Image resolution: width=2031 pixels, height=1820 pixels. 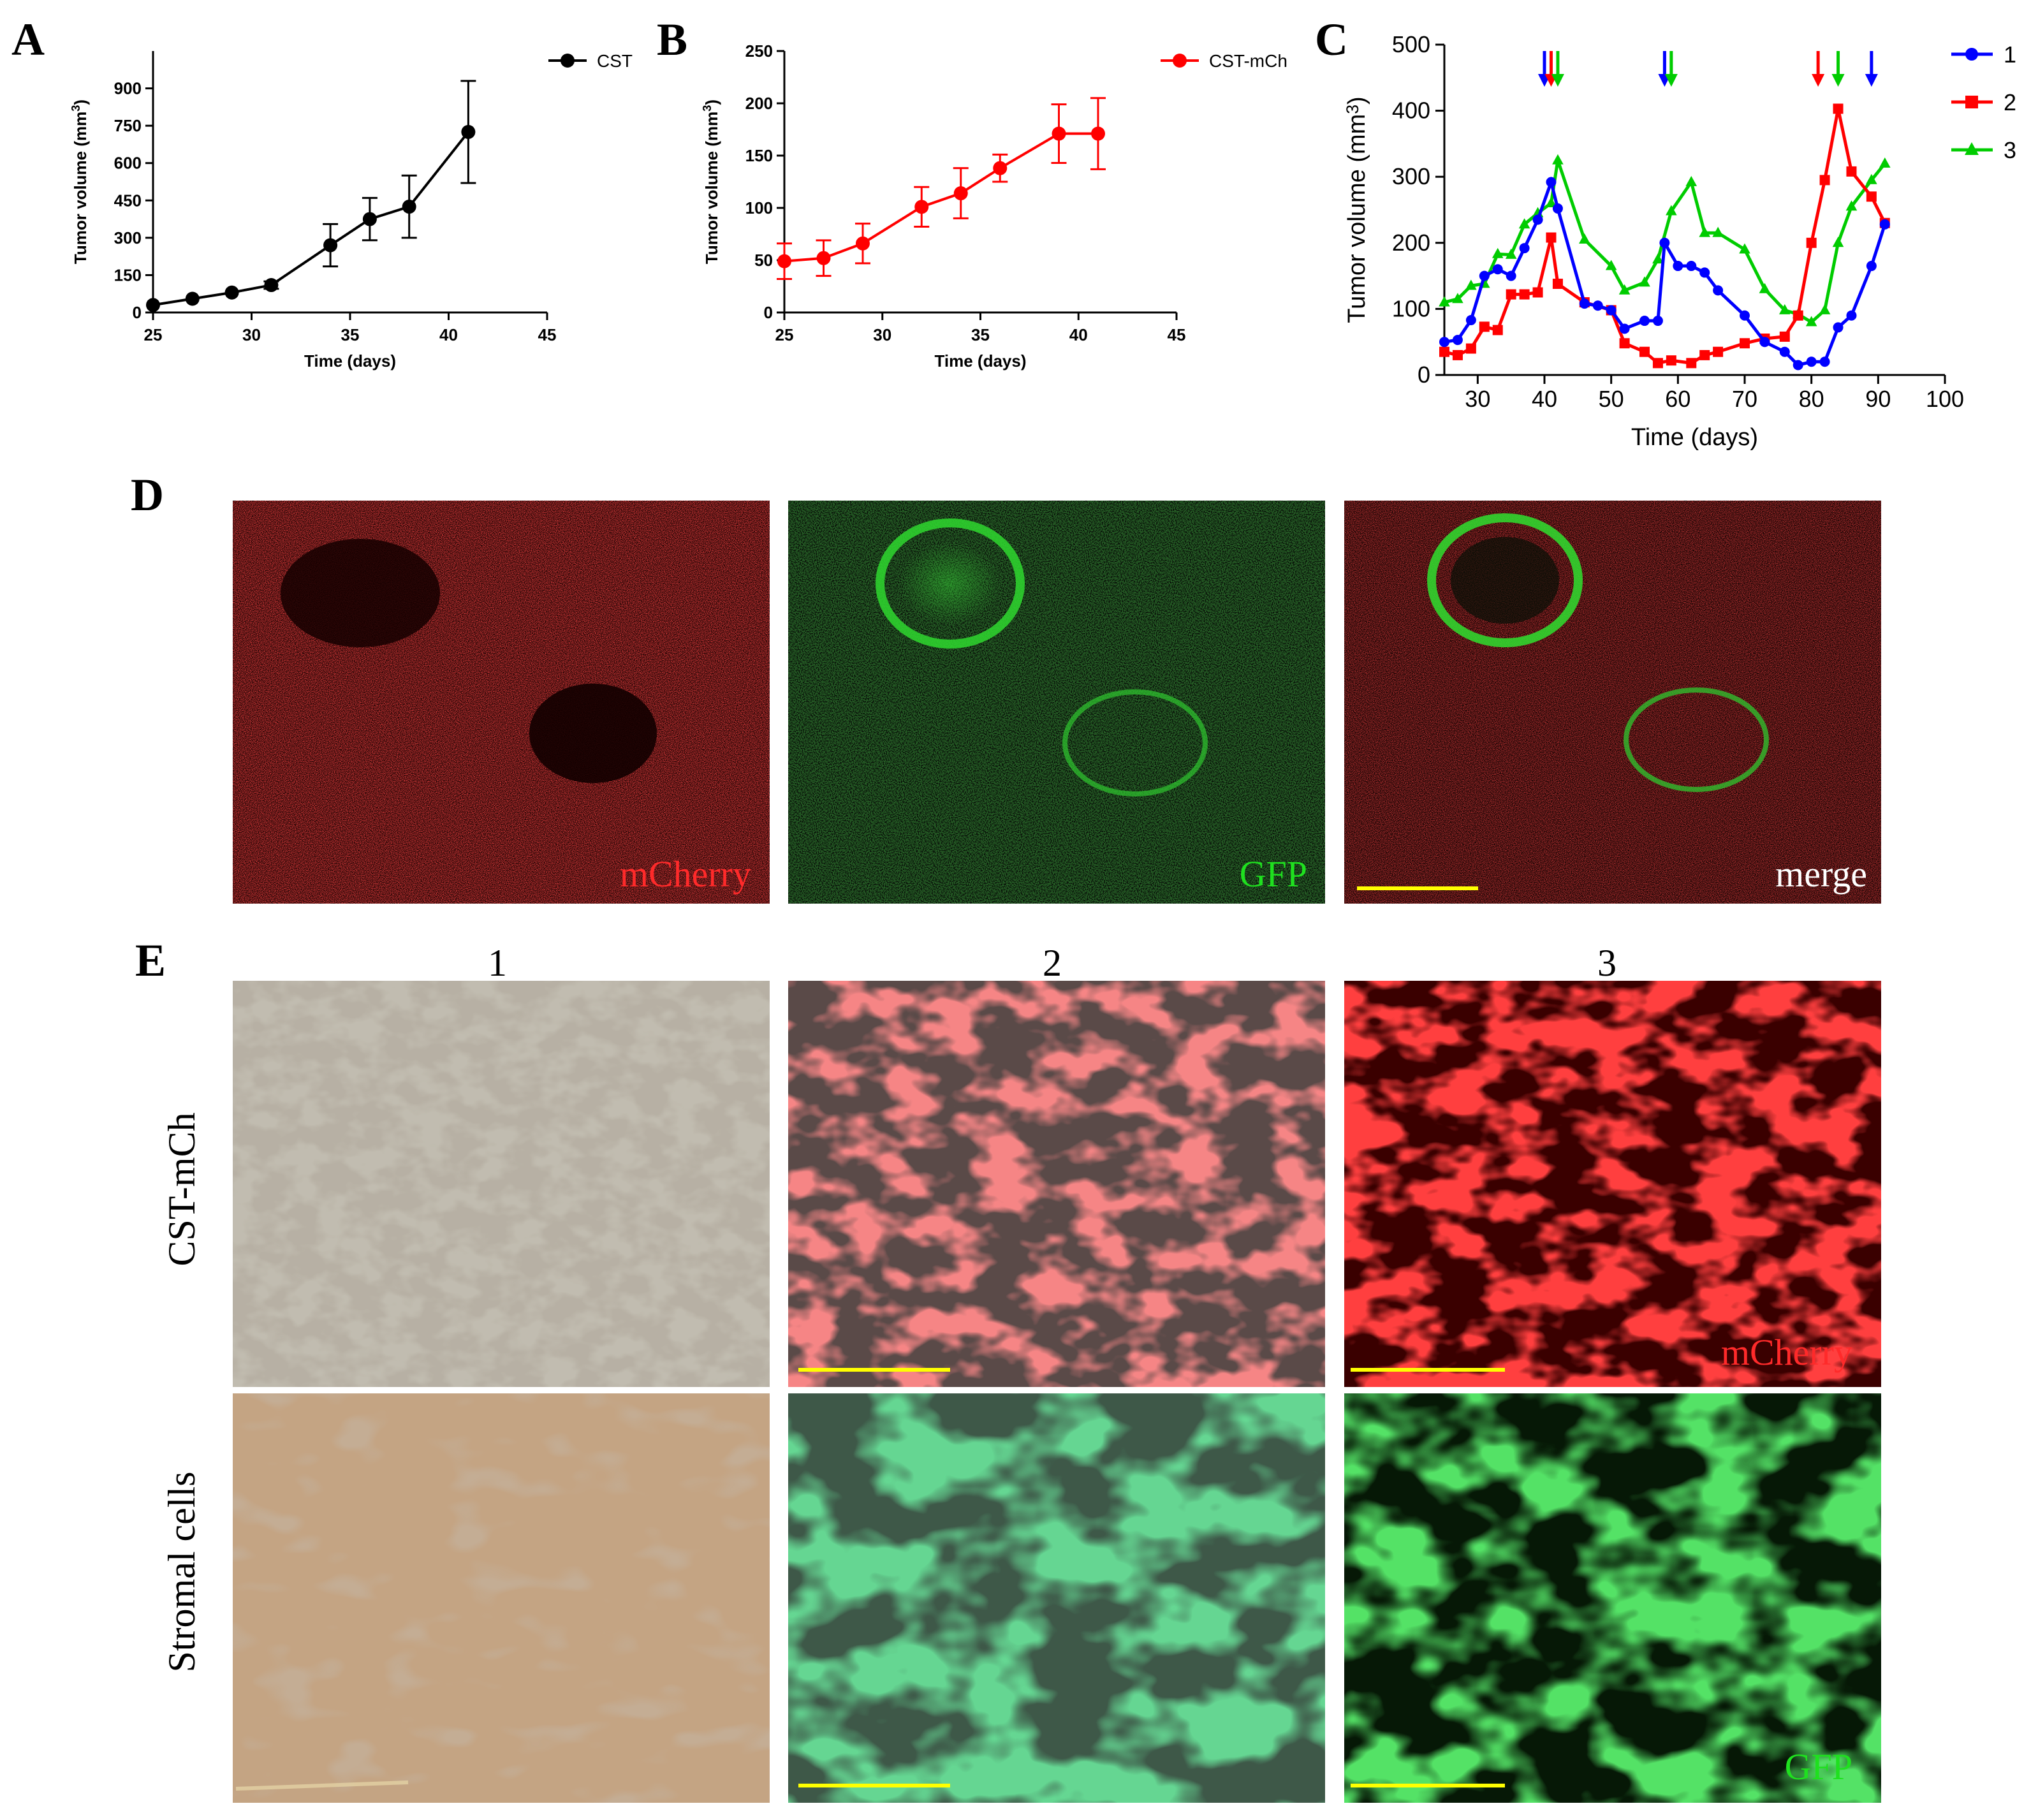 I want to click on legend-label: 1, so click(x=2010, y=54).